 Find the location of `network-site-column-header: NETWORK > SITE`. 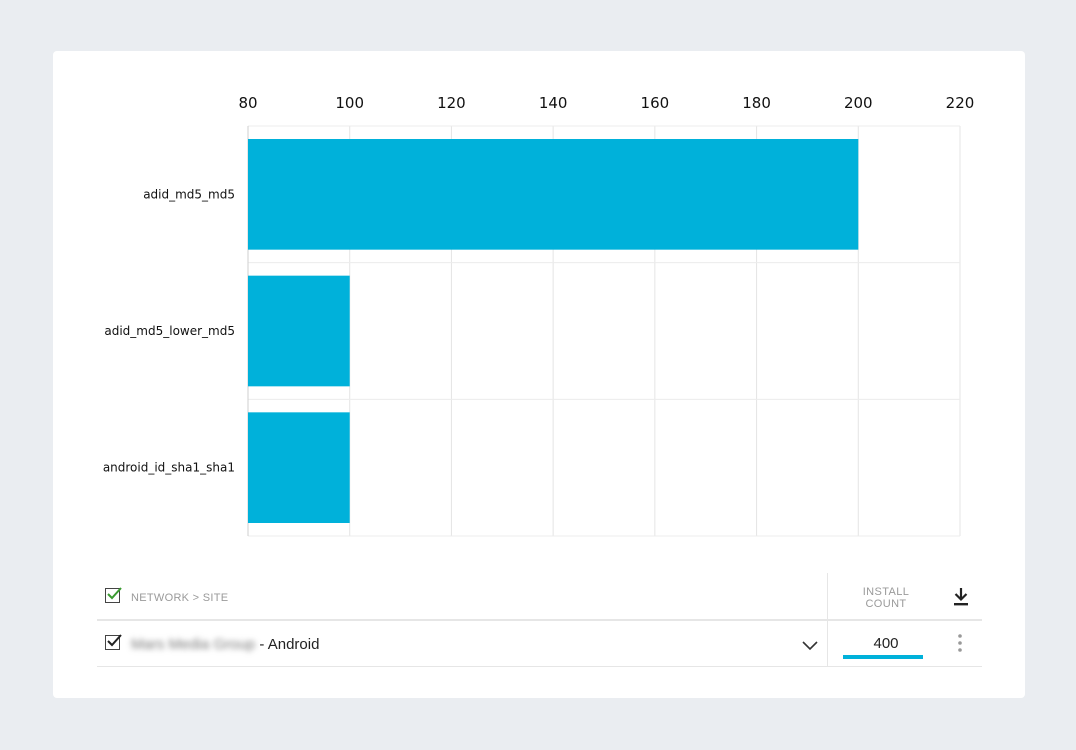

network-site-column-header: NETWORK > SITE is located at coordinates (180, 598).